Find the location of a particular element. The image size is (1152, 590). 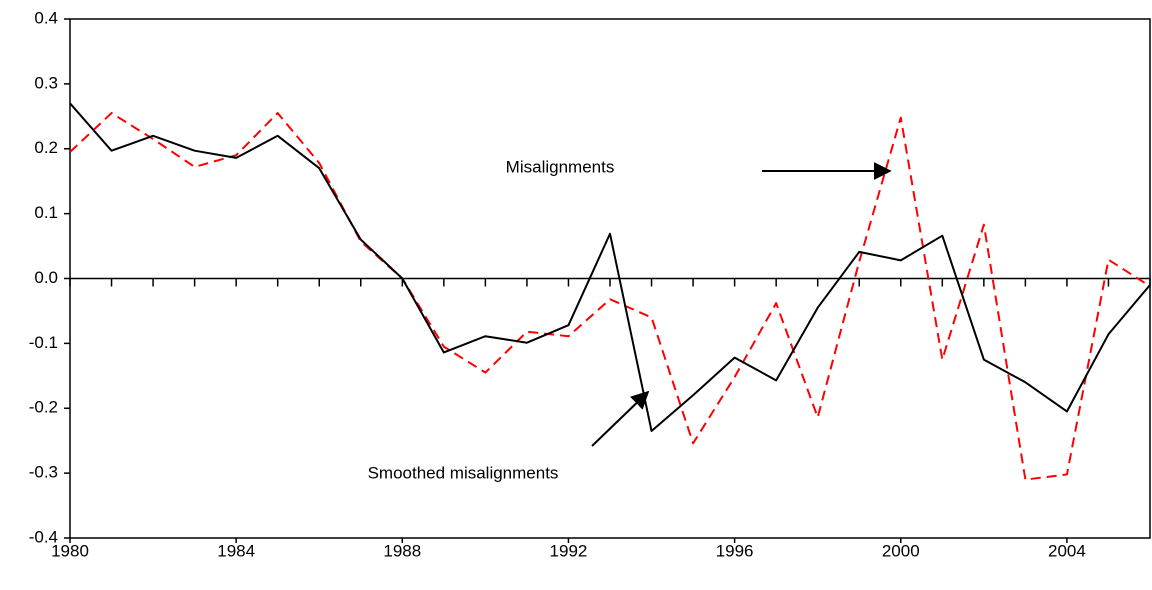

x-tick-label: 1980 is located at coordinates (70, 550).